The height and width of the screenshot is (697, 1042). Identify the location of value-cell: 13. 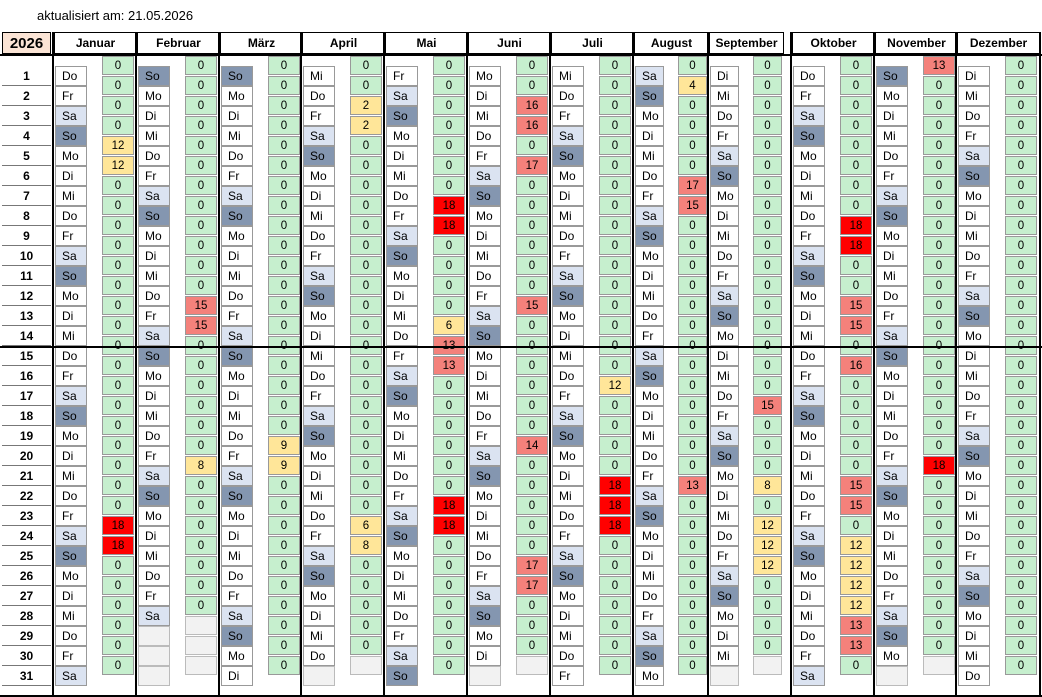
(449, 345).